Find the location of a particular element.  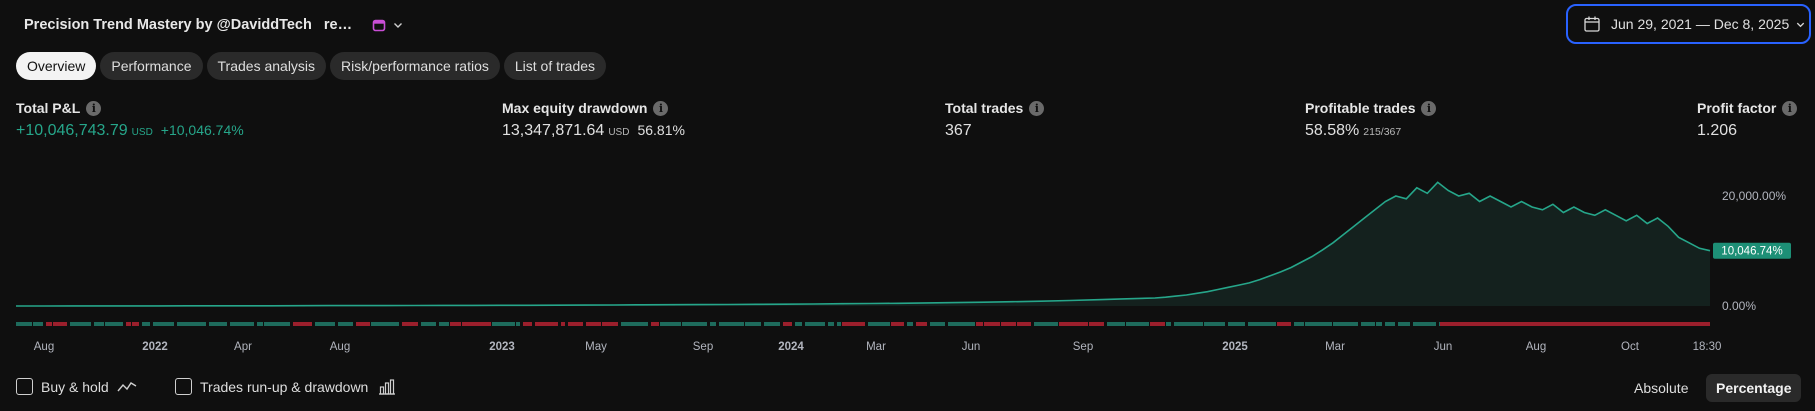

metric-value: 13,347,871.64 is located at coordinates (553, 130).